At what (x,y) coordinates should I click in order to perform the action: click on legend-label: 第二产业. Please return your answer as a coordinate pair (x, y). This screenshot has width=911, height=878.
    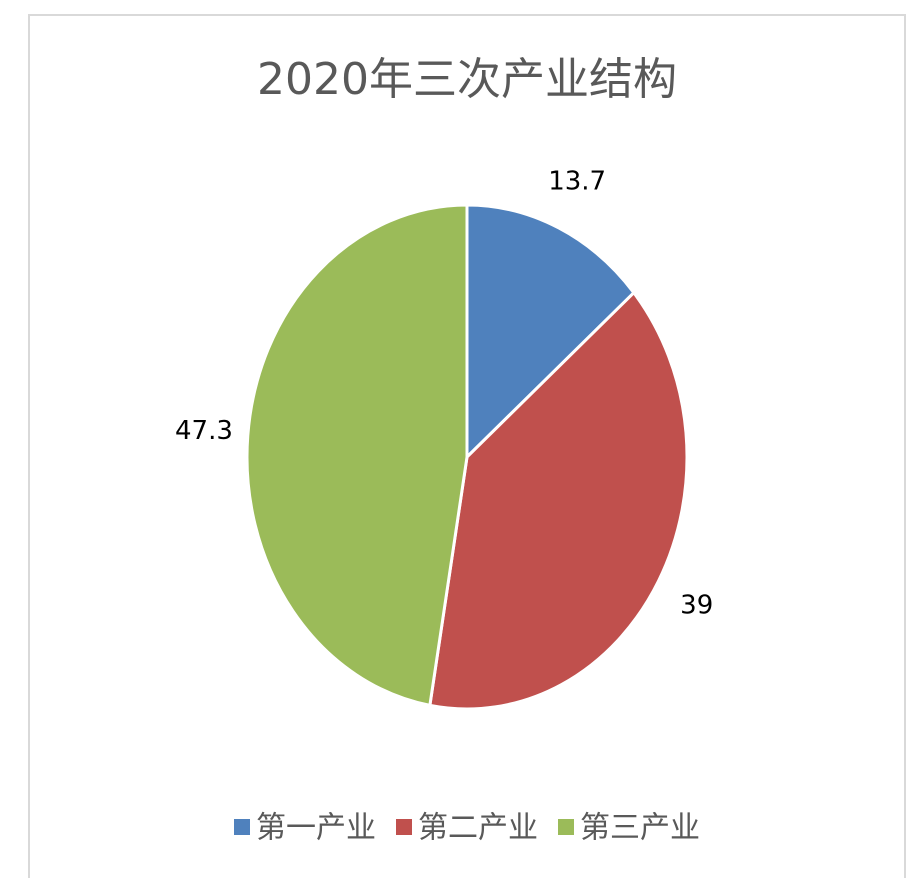
    Looking at the image, I should click on (478, 828).